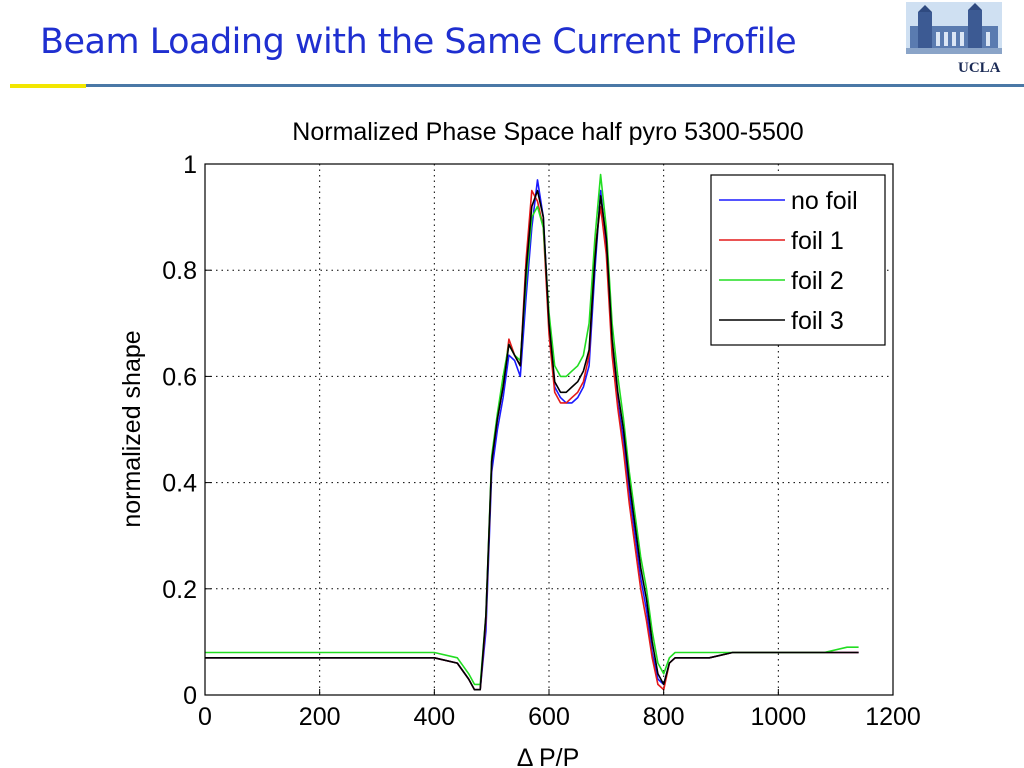 Image resolution: width=1024 pixels, height=768 pixels. What do you see at coordinates (779, 717) in the screenshot?
I see `x-tick-label: 1000` at bounding box center [779, 717].